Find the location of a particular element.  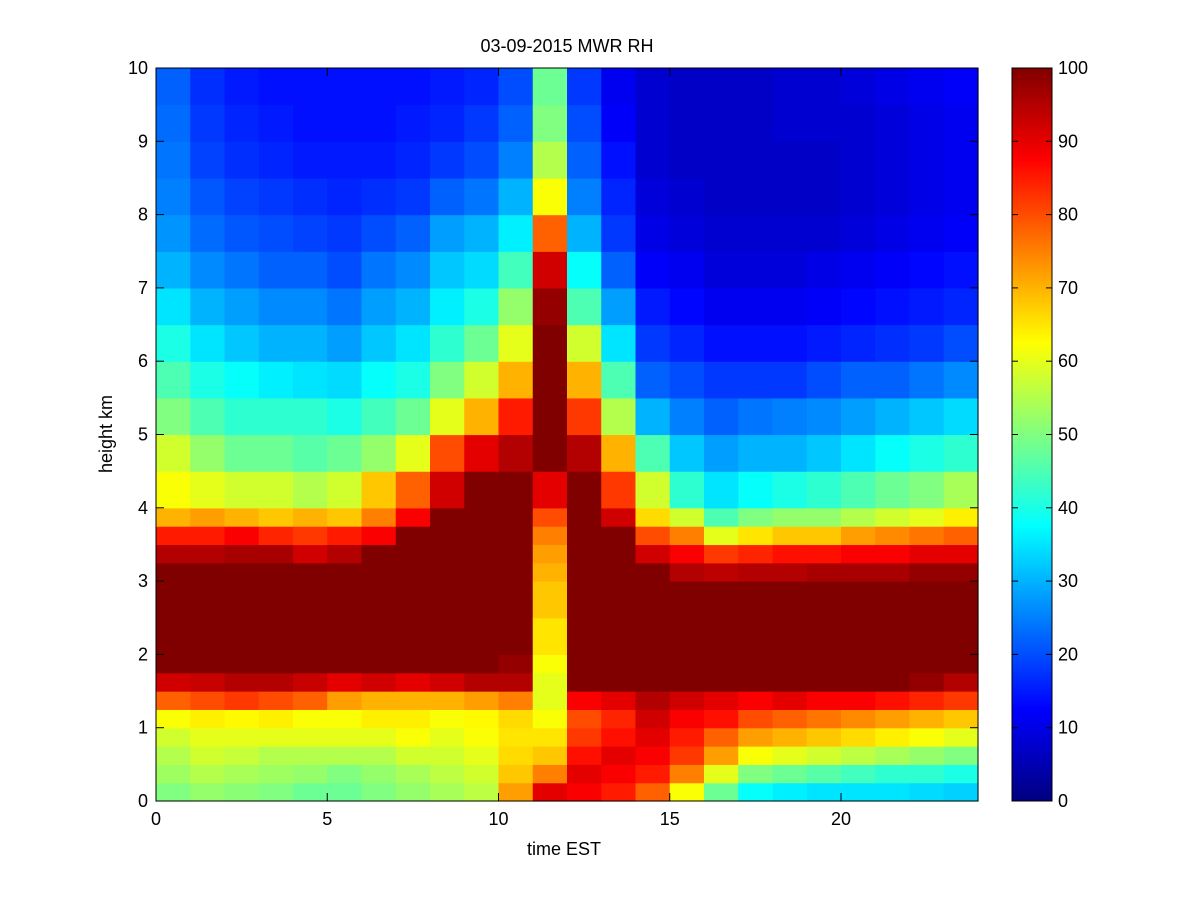

y-axis-label: height km is located at coordinates (106, 434).